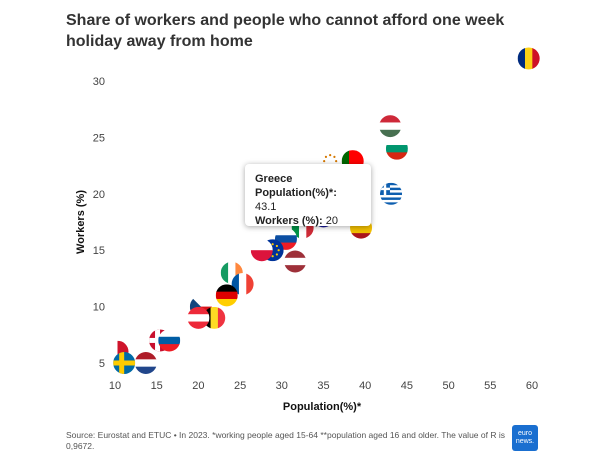 The height and width of the screenshot is (476, 598). Describe the element at coordinates (99, 251) in the screenshot. I see `y-tick-label: 15` at that location.